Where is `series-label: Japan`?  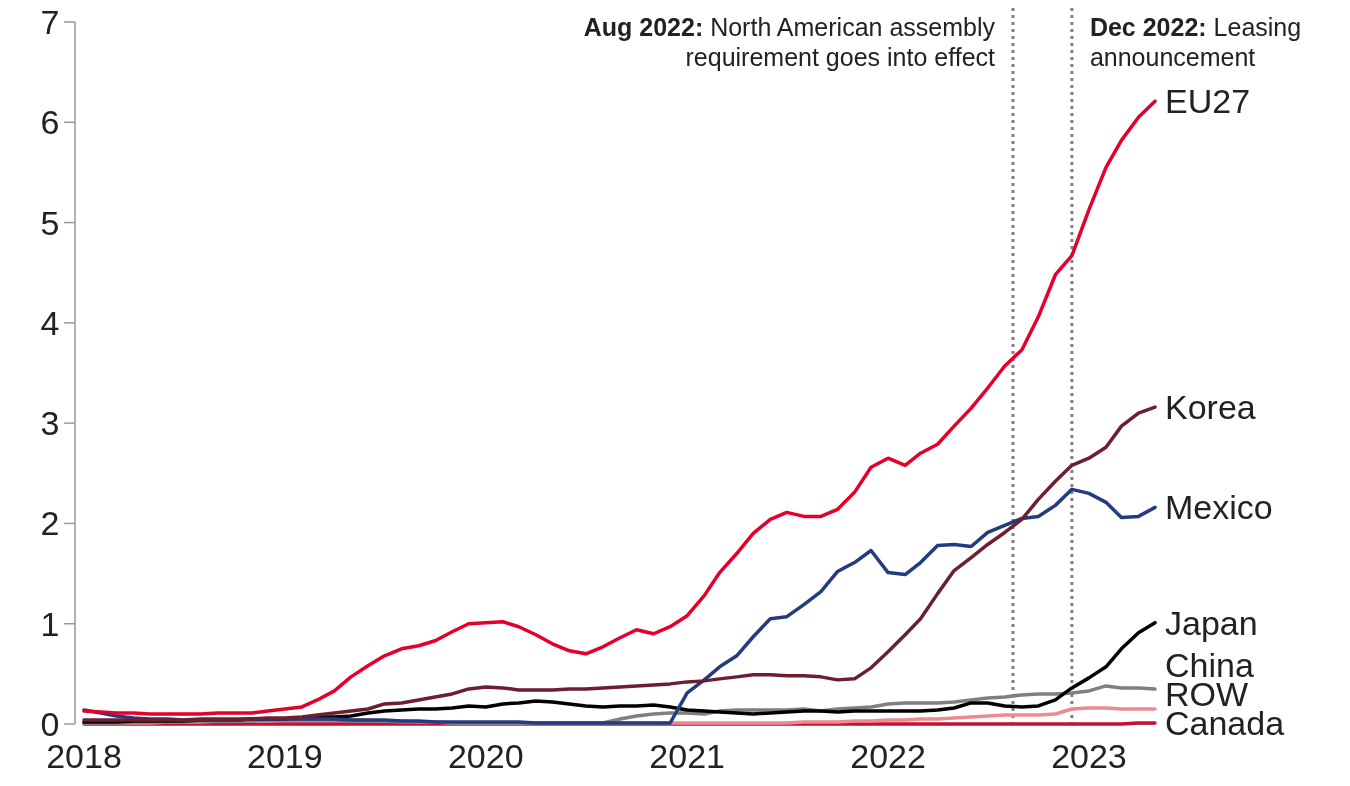 series-label: Japan is located at coordinates (1211, 622).